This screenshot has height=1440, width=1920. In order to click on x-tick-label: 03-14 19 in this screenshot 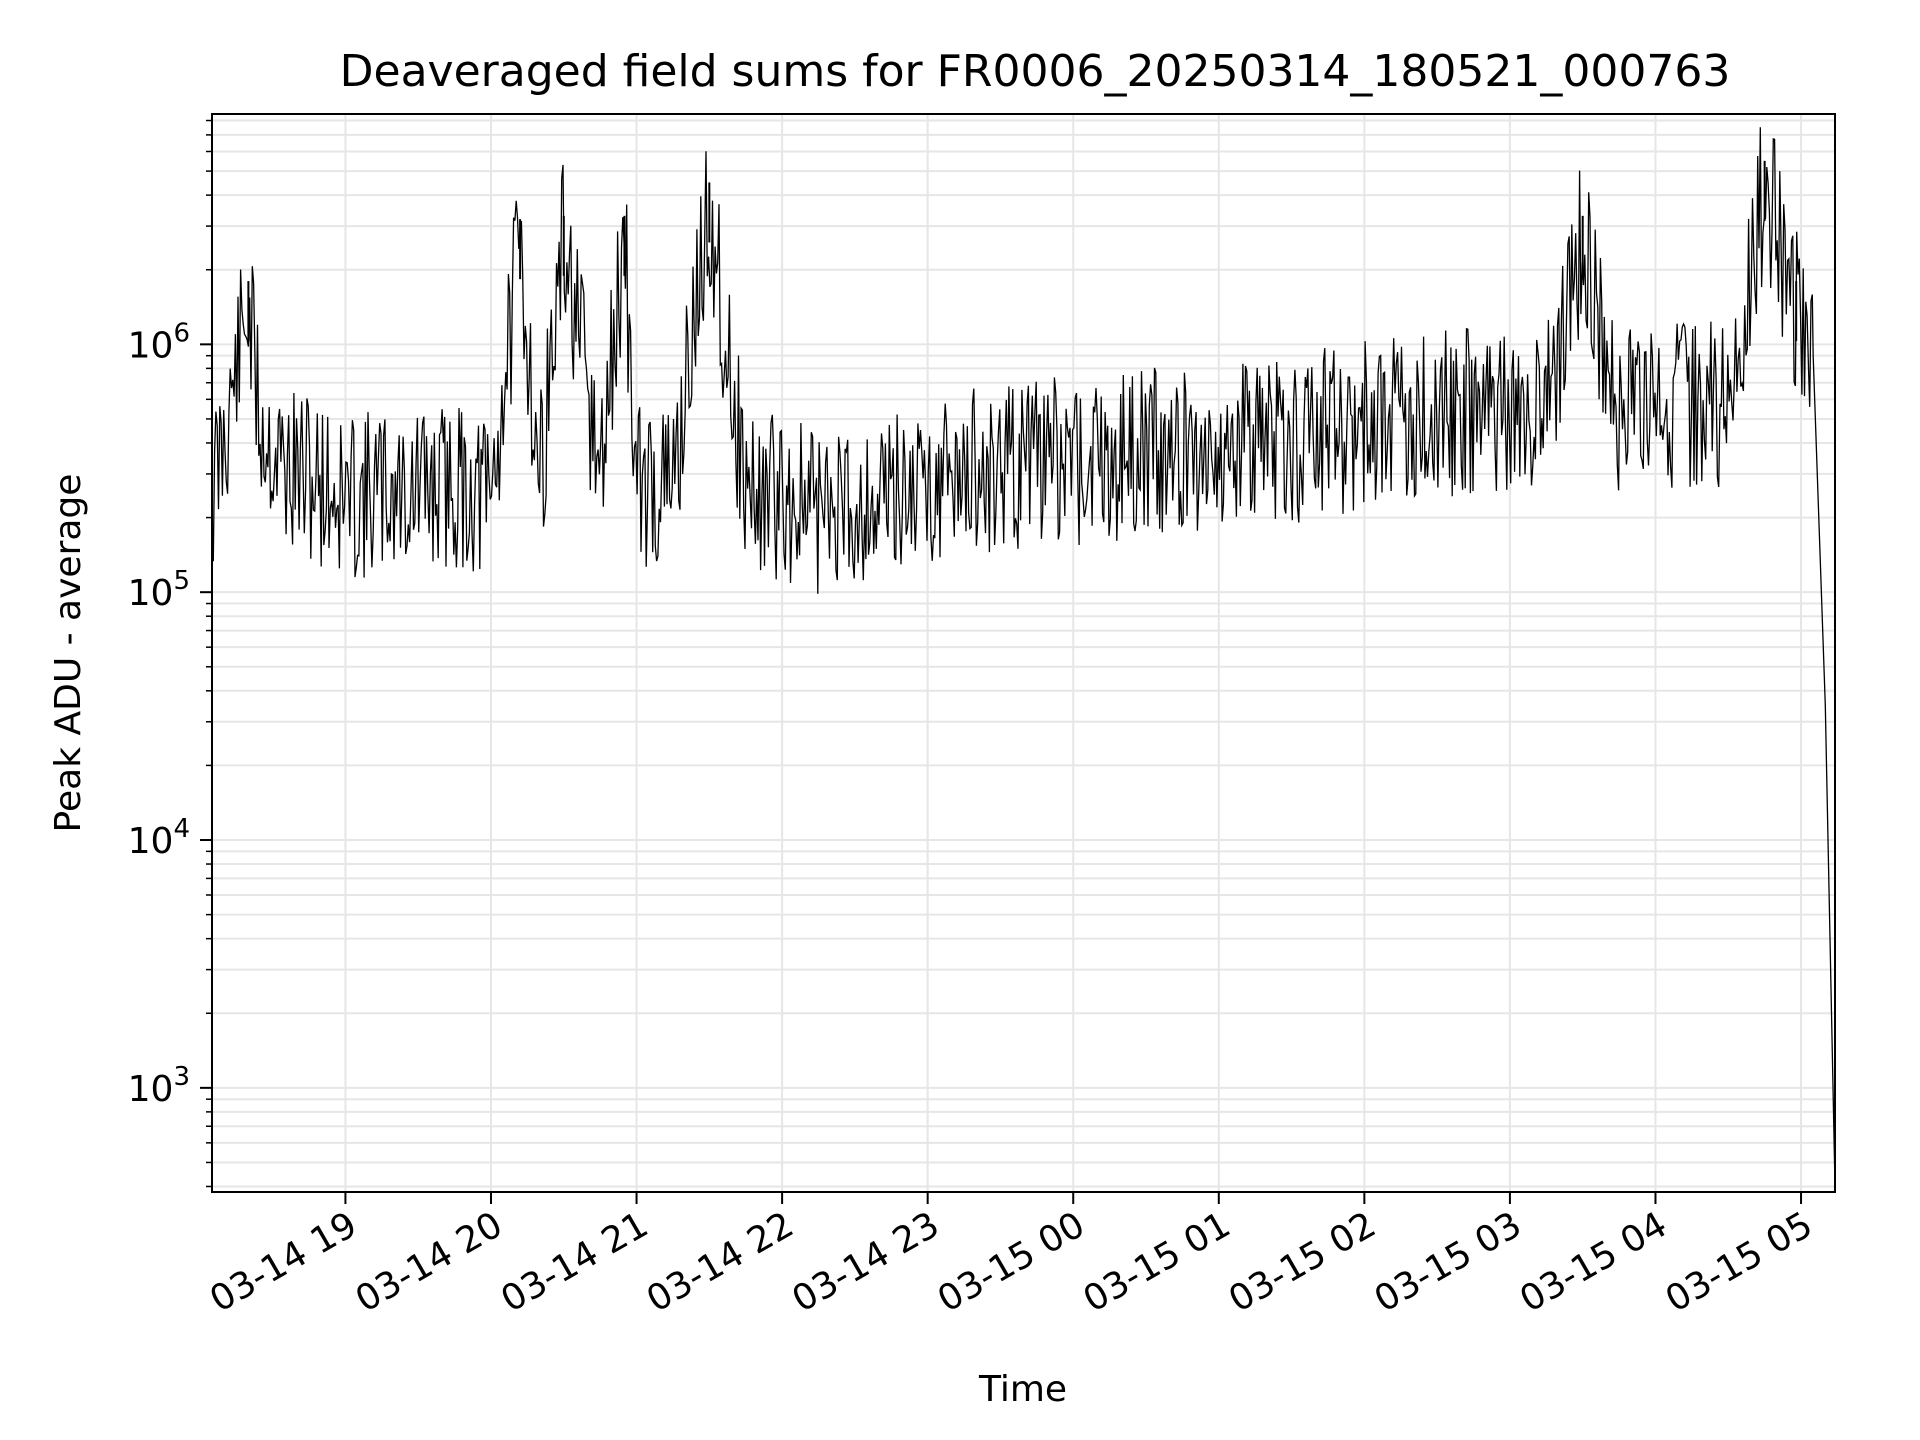, I will do `click(283, 1262)`.